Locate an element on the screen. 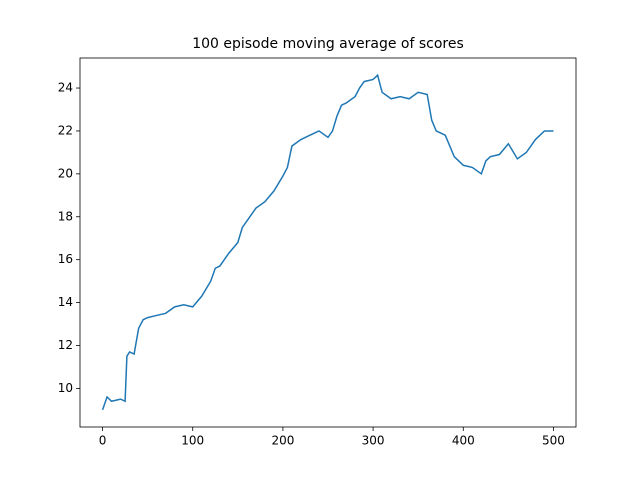 This screenshot has width=640, height=484. y-tick-label: 10 is located at coordinates (65, 388).